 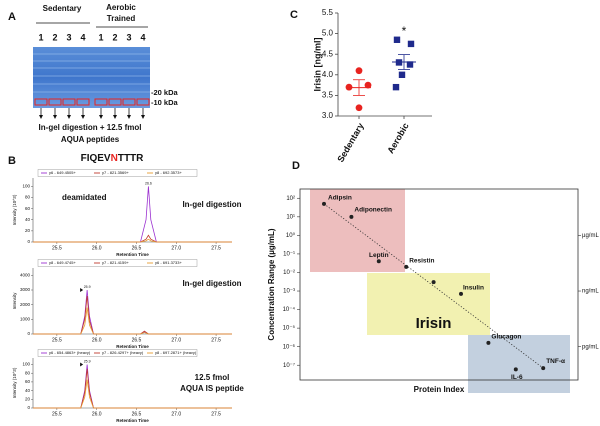 What do you see at coordinates (290, 217) in the screenshot?
I see `y-tick-label: 10¹` at bounding box center [290, 217].